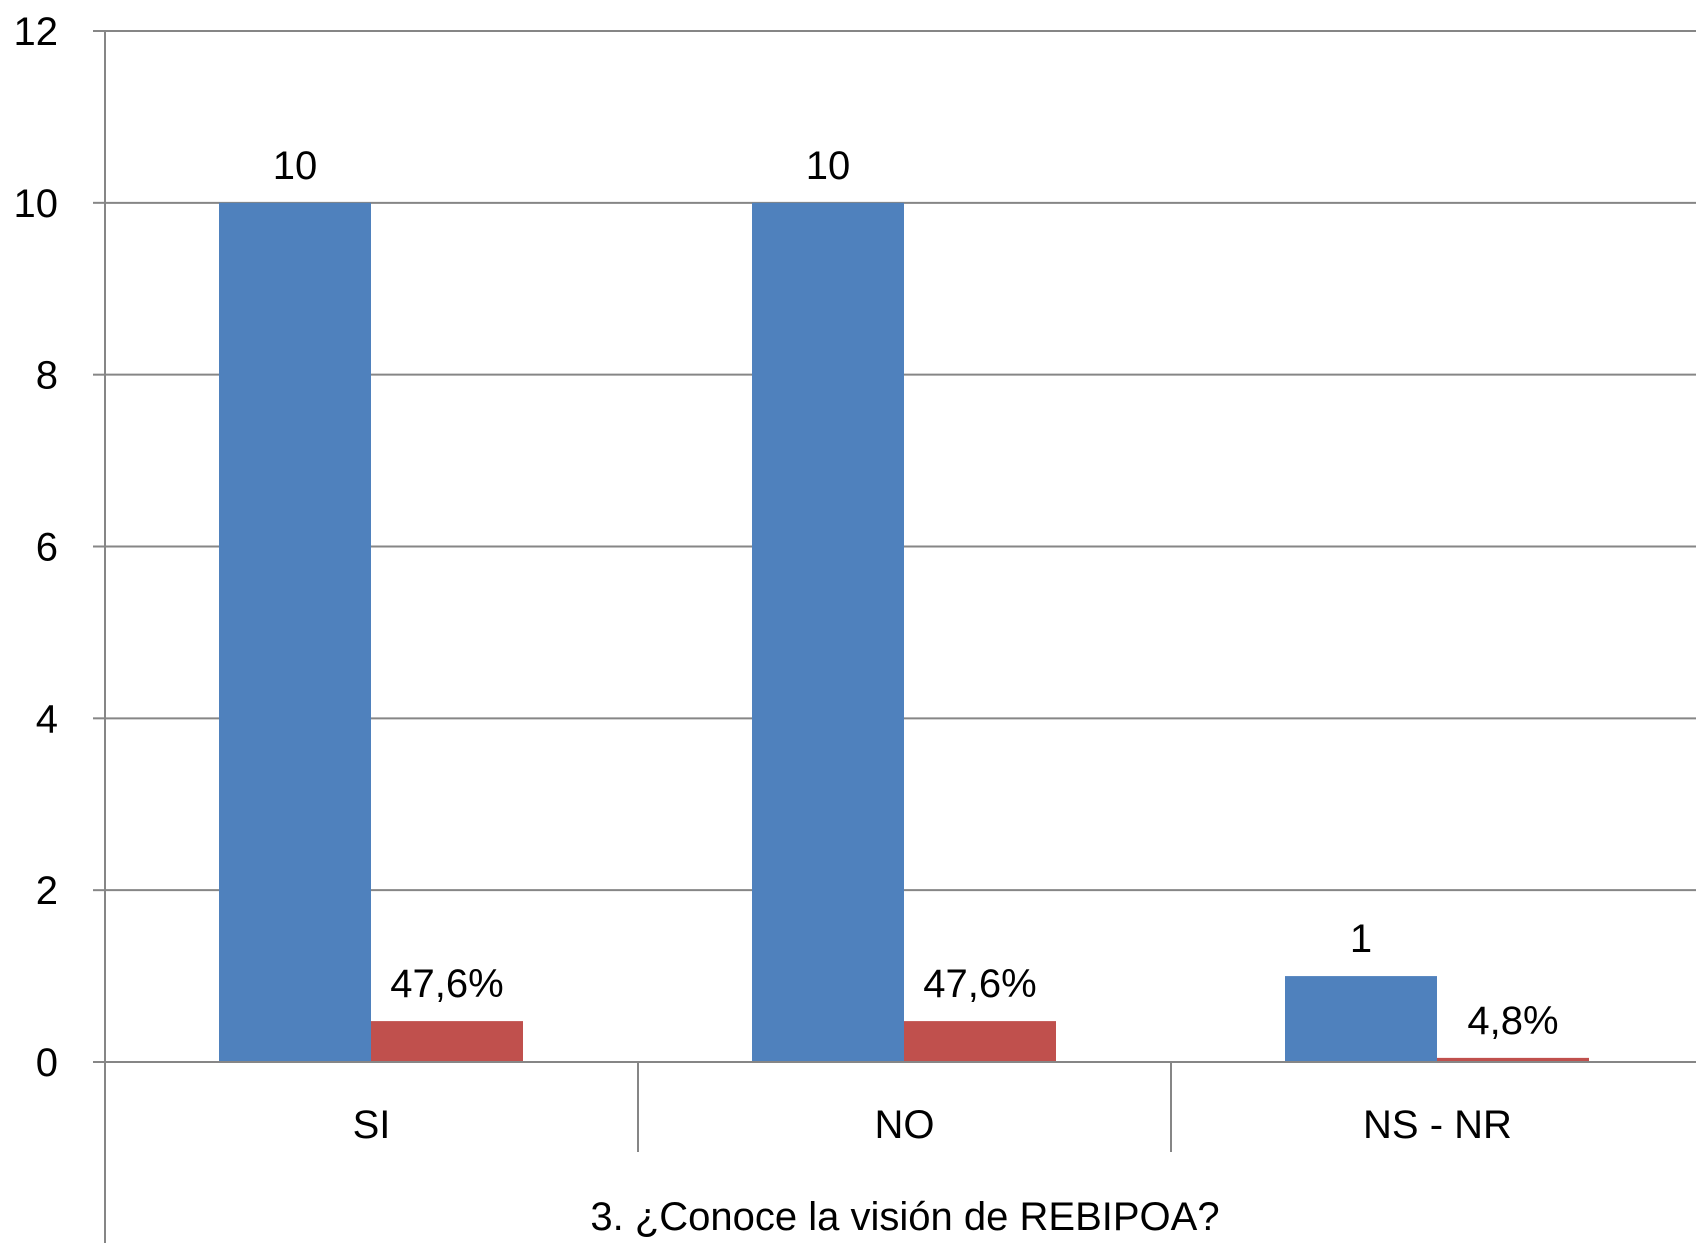  Describe the element at coordinates (372, 1125) in the screenshot. I see `category-label: SI` at that location.